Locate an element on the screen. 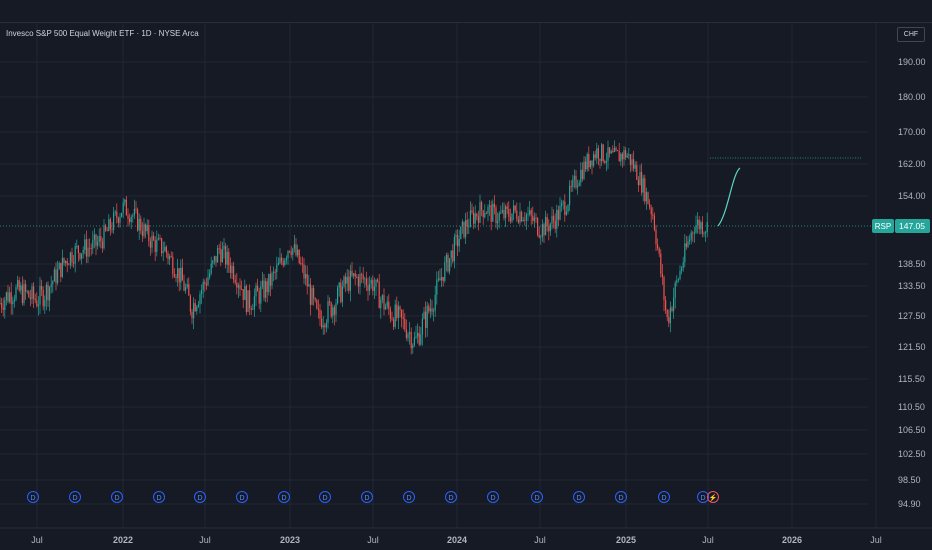 The width and height of the screenshot is (932, 550). earnings-marker-icon: ⚡ is located at coordinates (713, 497).